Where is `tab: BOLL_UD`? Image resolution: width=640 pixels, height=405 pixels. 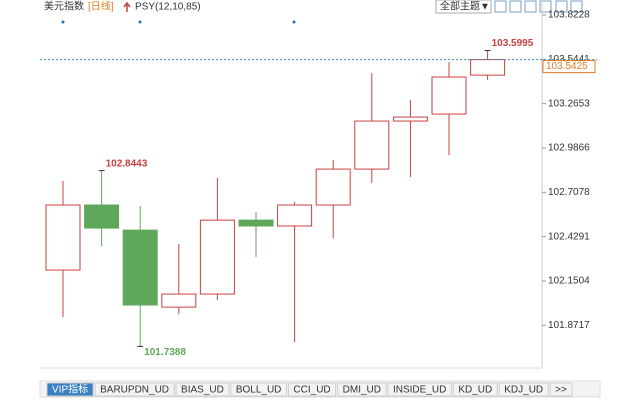 tab: BOLL_UD is located at coordinates (259, 390).